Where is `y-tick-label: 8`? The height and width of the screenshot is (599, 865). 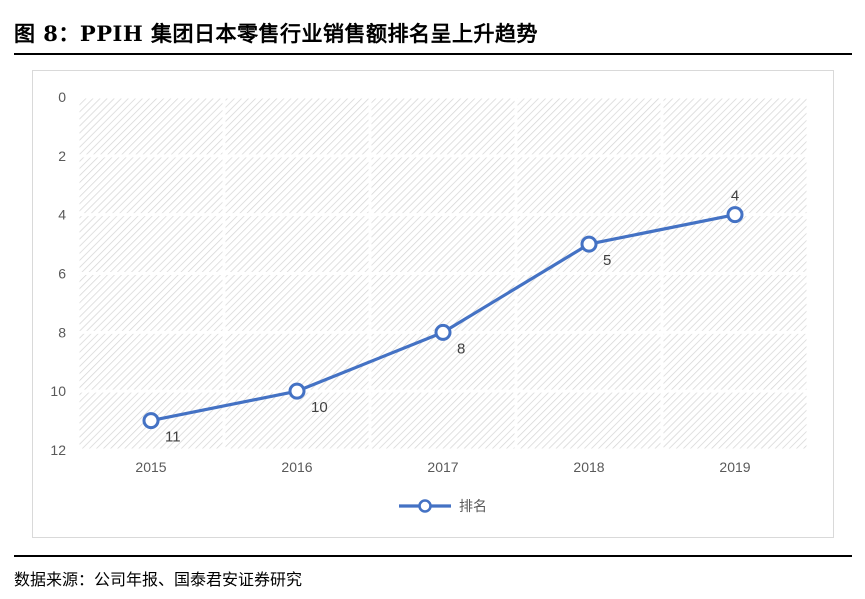
y-tick-label: 8 is located at coordinates (62, 332).